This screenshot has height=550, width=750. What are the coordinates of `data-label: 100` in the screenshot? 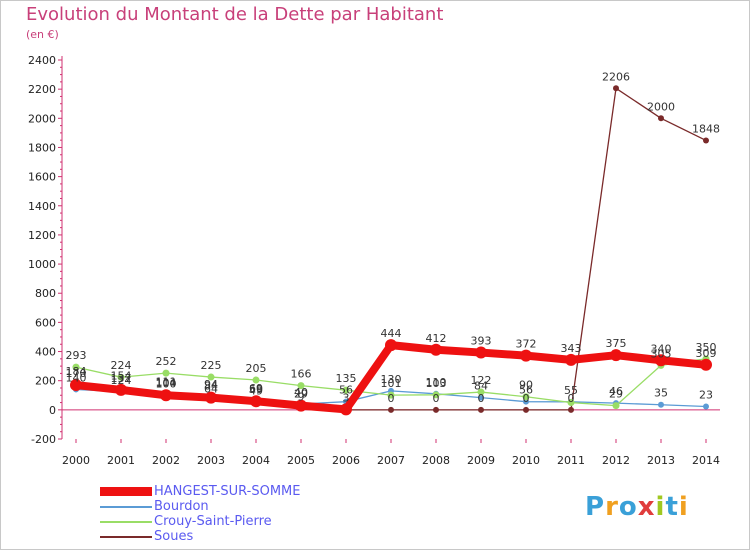 It's located at (166, 383).